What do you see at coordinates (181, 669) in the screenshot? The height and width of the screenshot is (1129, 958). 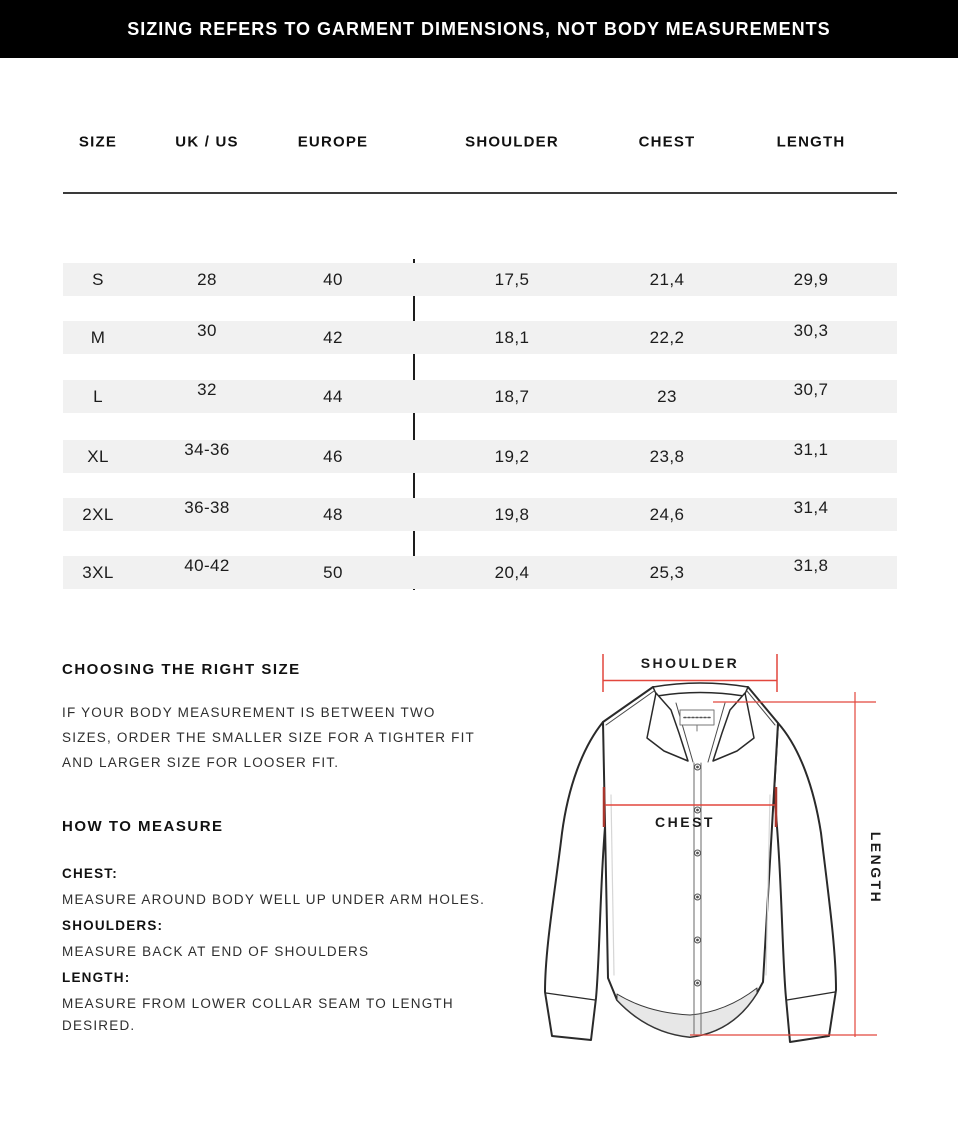 I see `choosing-size-title: CHOOSING THE RIGHT SIZE` at bounding box center [181, 669].